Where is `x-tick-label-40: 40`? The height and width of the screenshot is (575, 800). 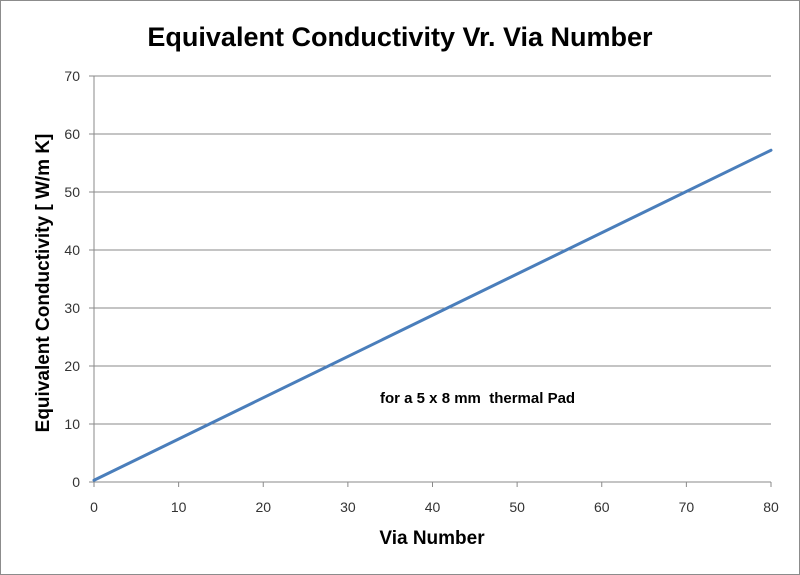
x-tick-label-40: 40 is located at coordinates (433, 507).